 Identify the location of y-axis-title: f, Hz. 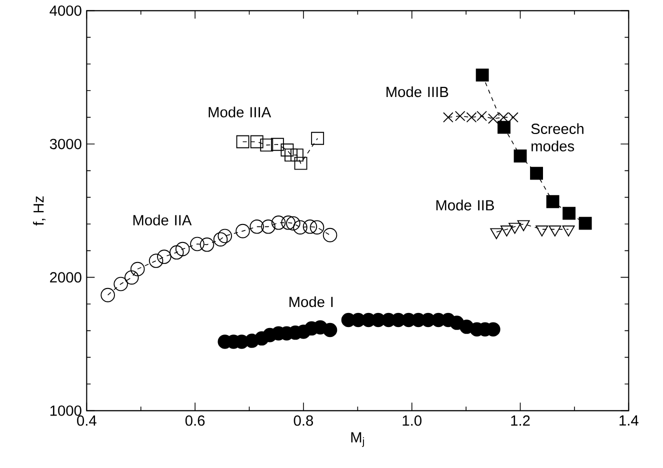
(39, 211).